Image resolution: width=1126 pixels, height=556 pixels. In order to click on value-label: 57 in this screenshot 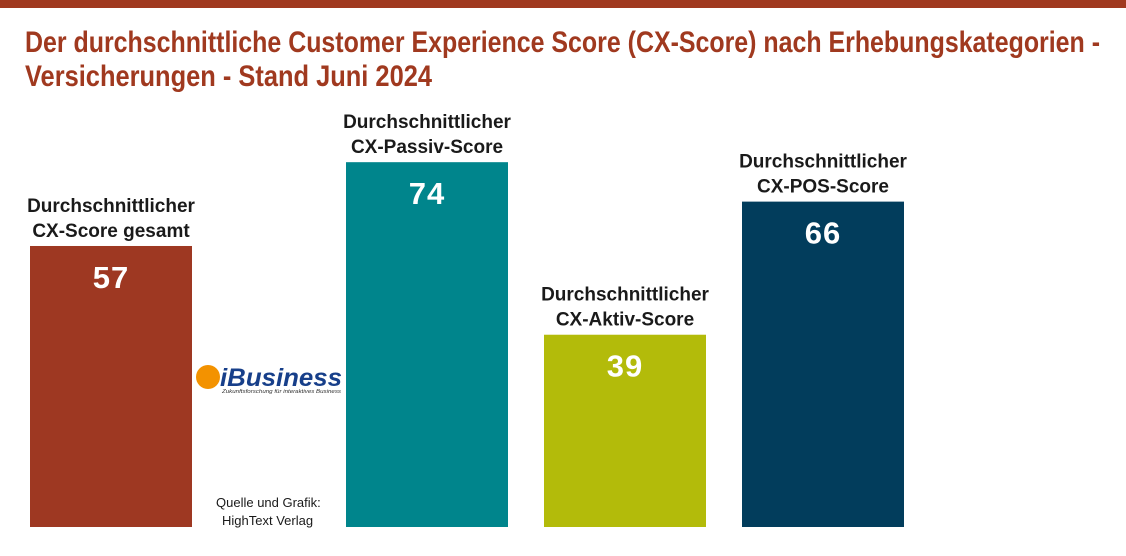, I will do `click(111, 277)`.